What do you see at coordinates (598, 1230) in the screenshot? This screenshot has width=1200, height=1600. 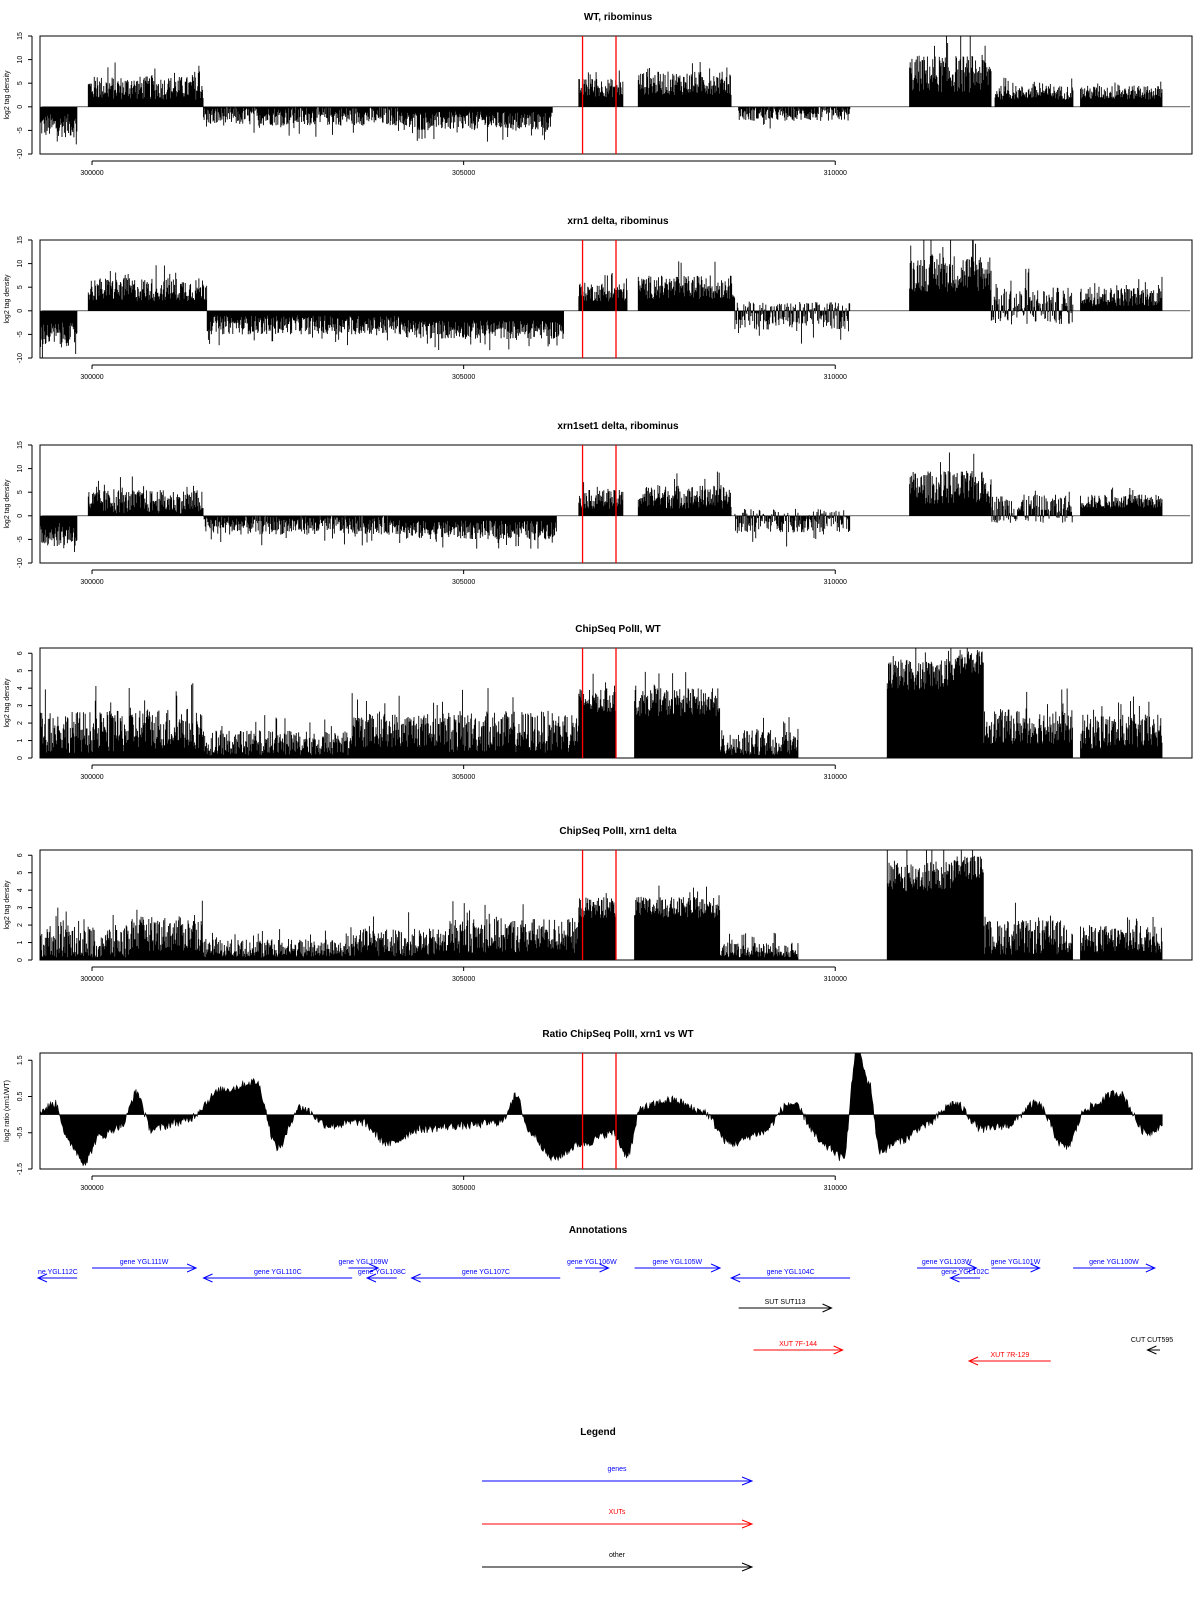 I see `annotations-title: Annotations` at bounding box center [598, 1230].